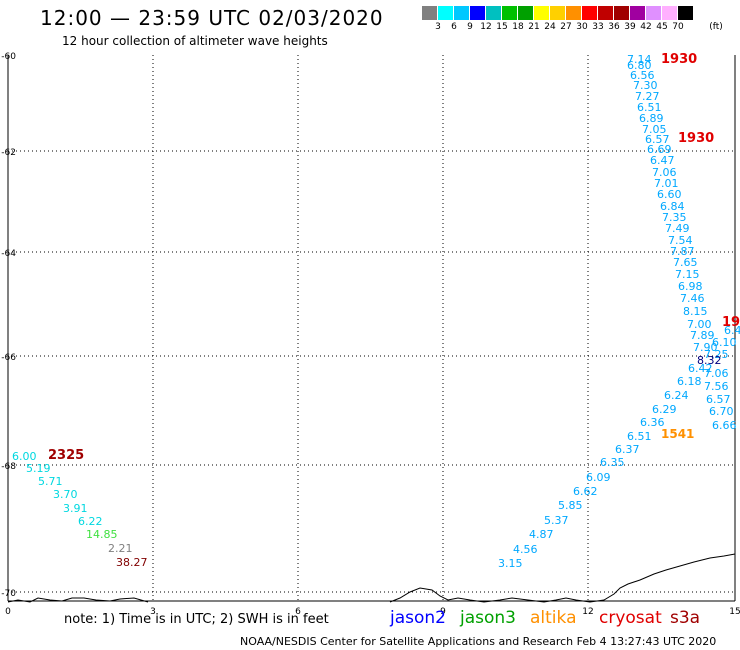  What do you see at coordinates (8, 467) in the screenshot?
I see `y-tick-label: -68` at bounding box center [8, 467].